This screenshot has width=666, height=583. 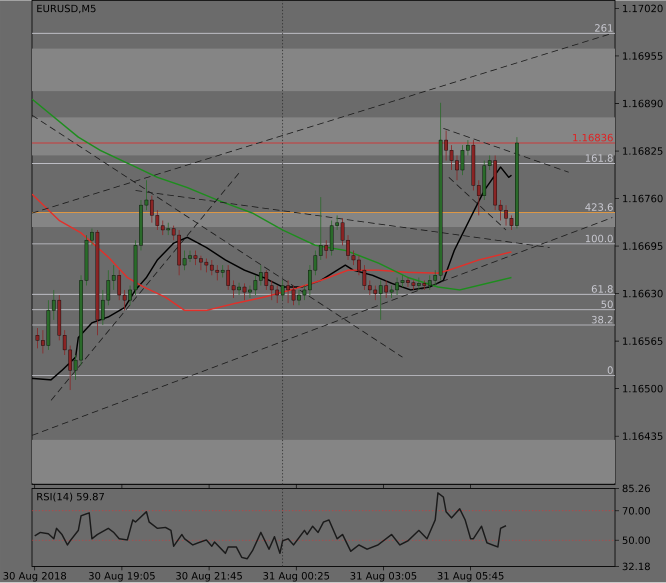 What do you see at coordinates (643, 294) in the screenshot?
I see `y-tick-label: 1.16630` at bounding box center [643, 294].